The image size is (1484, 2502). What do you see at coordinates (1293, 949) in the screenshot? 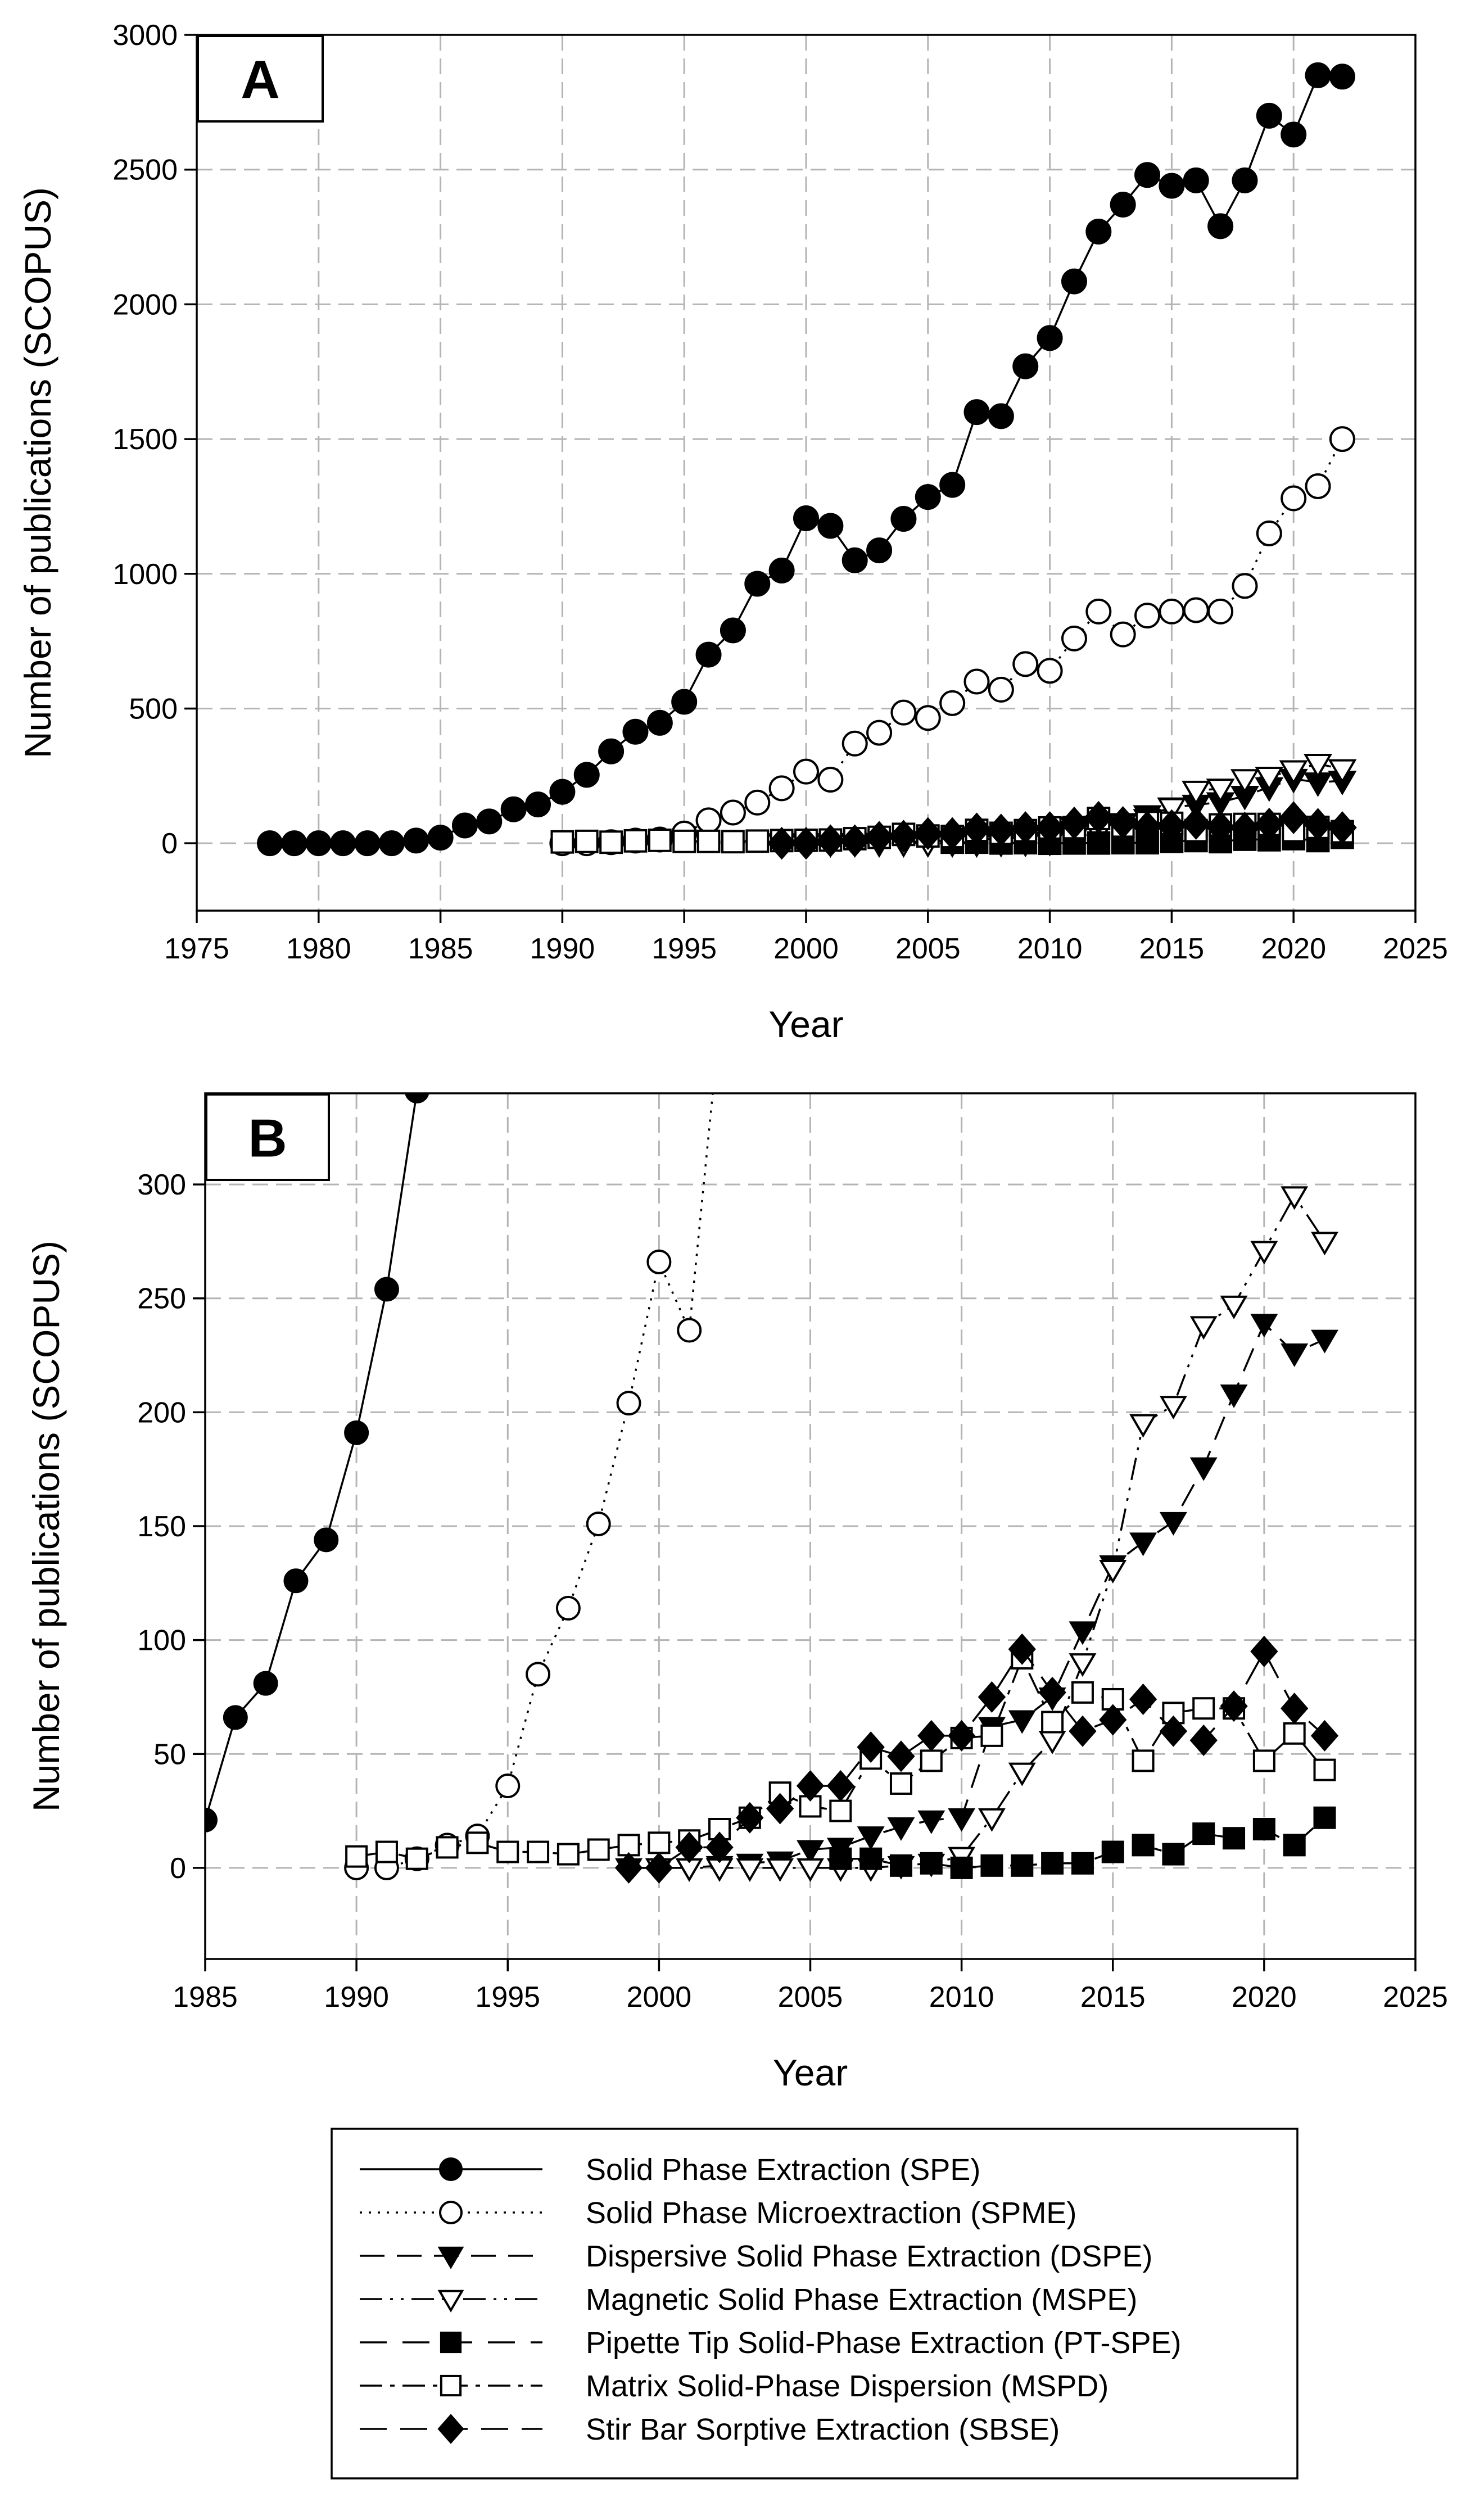
I see `x-tick-label: 2020` at bounding box center [1293, 949].